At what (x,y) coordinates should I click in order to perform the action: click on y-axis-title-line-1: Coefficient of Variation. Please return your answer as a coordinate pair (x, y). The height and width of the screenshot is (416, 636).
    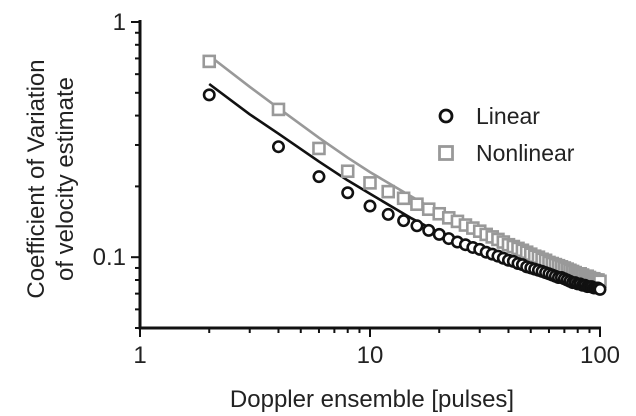
    Looking at the image, I should click on (36, 178).